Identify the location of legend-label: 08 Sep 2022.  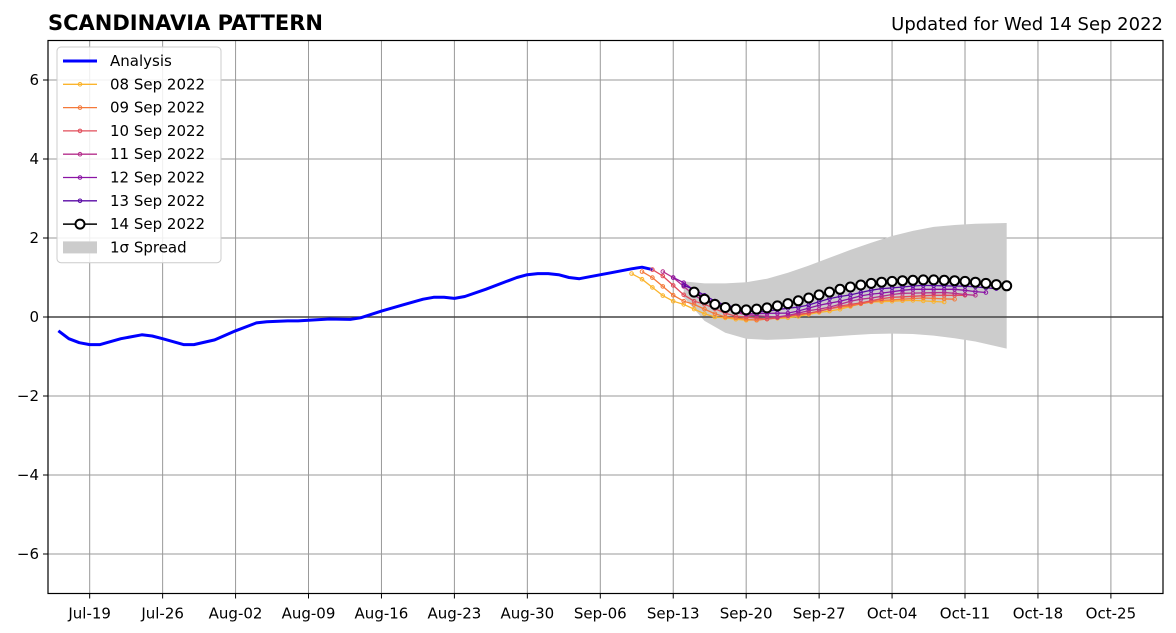
(157, 84).